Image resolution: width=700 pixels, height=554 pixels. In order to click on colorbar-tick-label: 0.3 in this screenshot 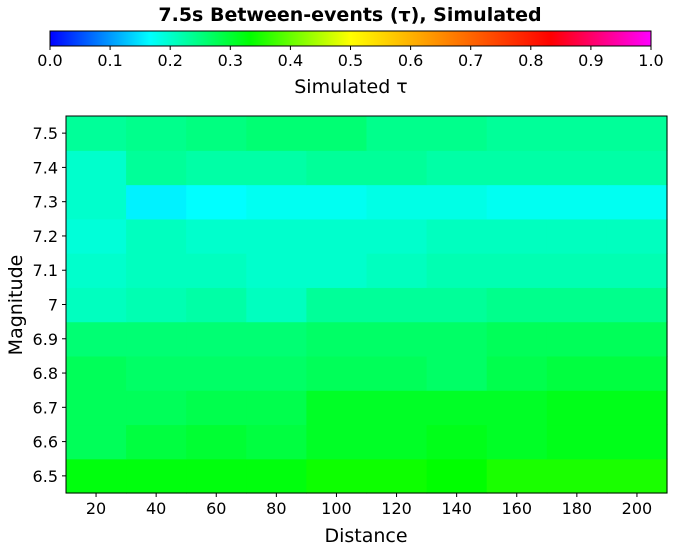, I will do `click(230, 60)`.